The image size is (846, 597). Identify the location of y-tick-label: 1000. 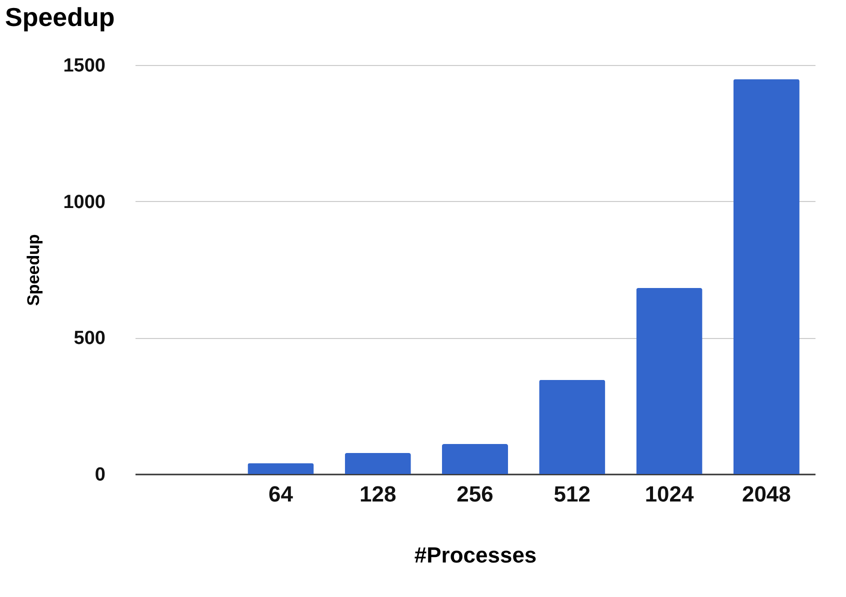
(84, 202).